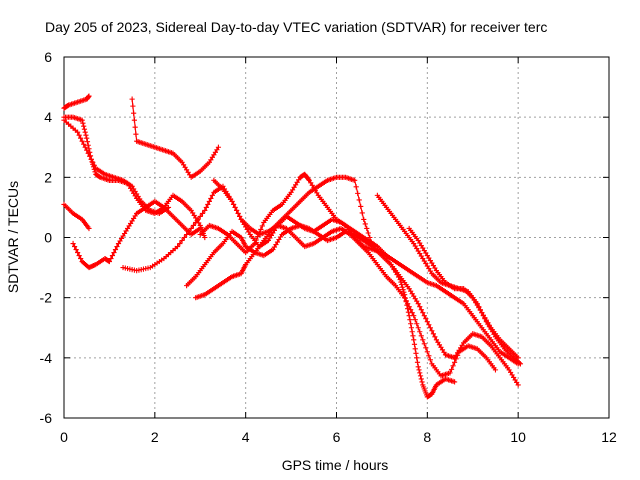  What do you see at coordinates (609, 437) in the screenshot?
I see `x-tick-label: 12` at bounding box center [609, 437].